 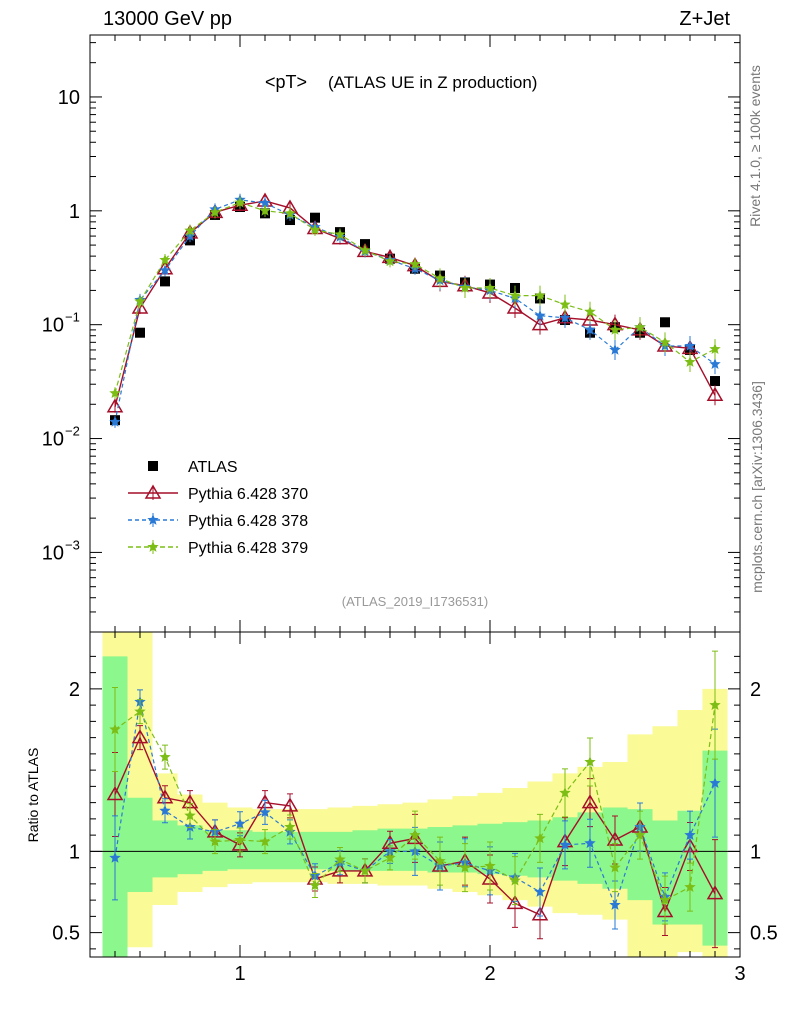 What do you see at coordinates (755, 852) in the screenshot?
I see `ratio-y-tick-label-right: 1` at bounding box center [755, 852].